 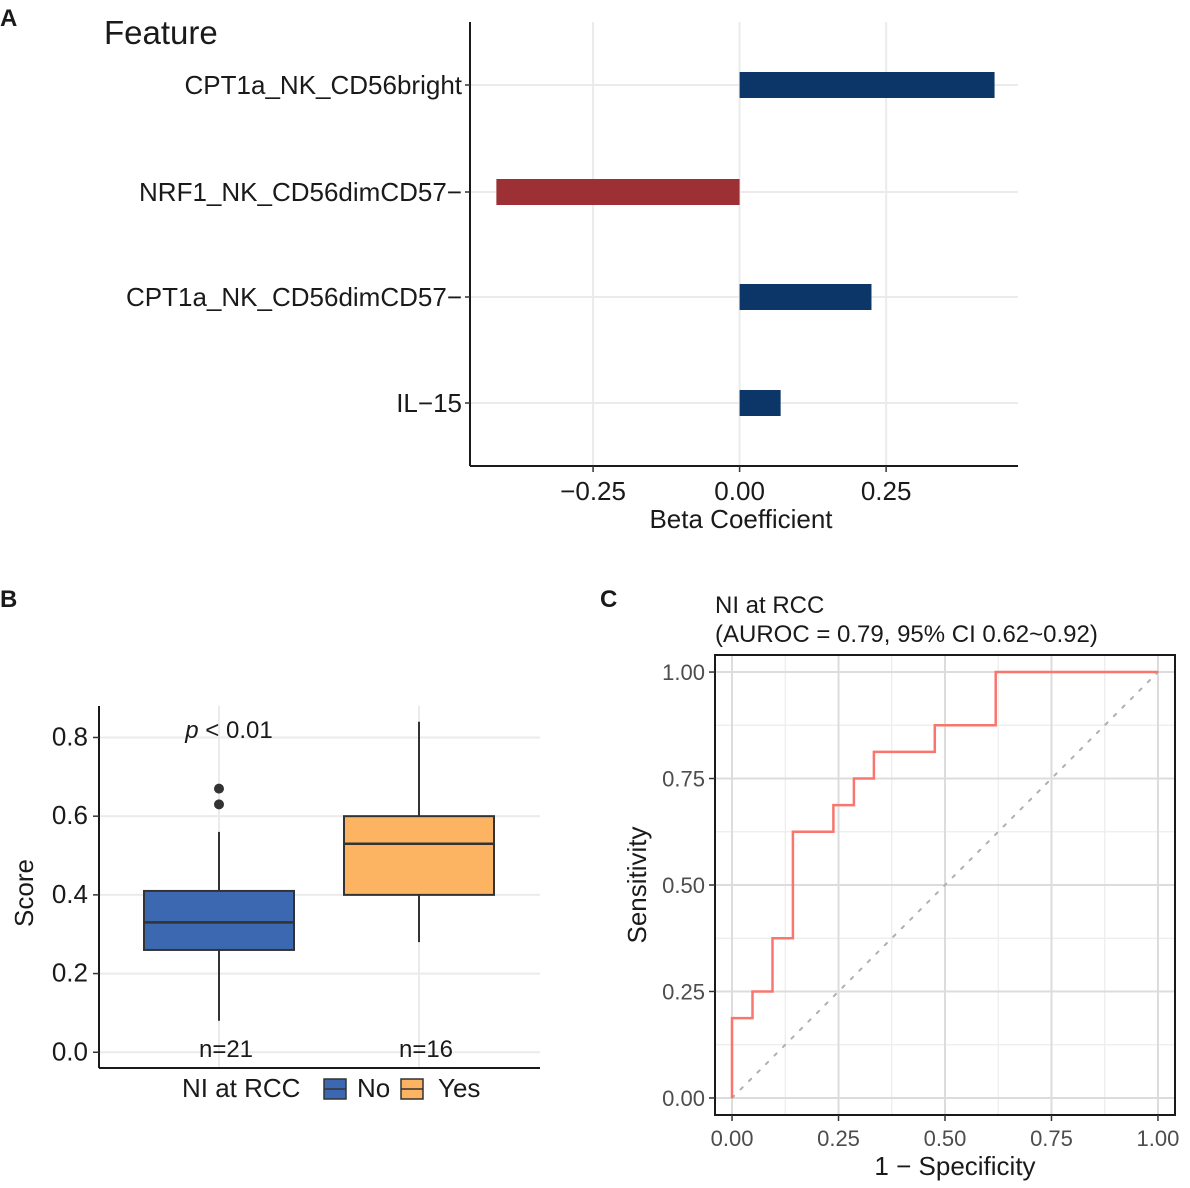 What do you see at coordinates (838, 1138) in the screenshot?
I see `roc-x-tick-label-1: 0.25` at bounding box center [838, 1138].